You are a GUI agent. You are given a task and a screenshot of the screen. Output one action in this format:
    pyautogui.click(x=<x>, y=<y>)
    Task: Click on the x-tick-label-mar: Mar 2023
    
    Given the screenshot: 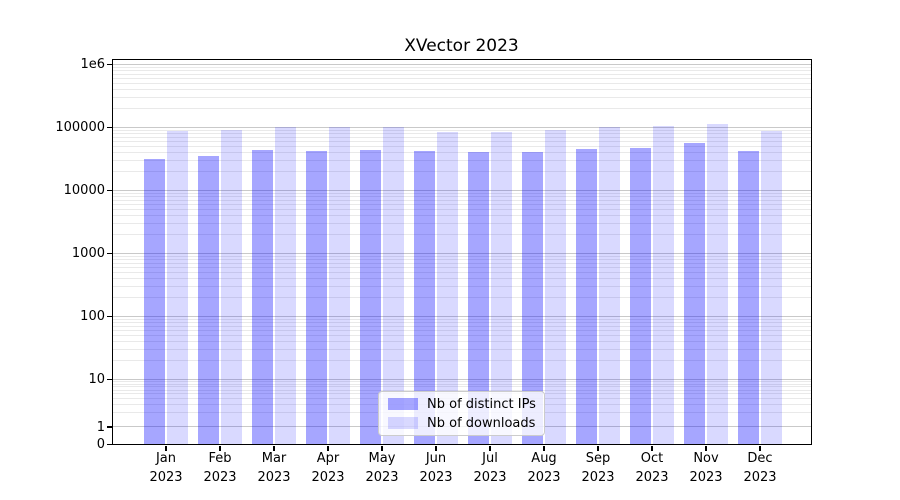 What is the action you would take?
    pyautogui.click(x=274, y=468)
    